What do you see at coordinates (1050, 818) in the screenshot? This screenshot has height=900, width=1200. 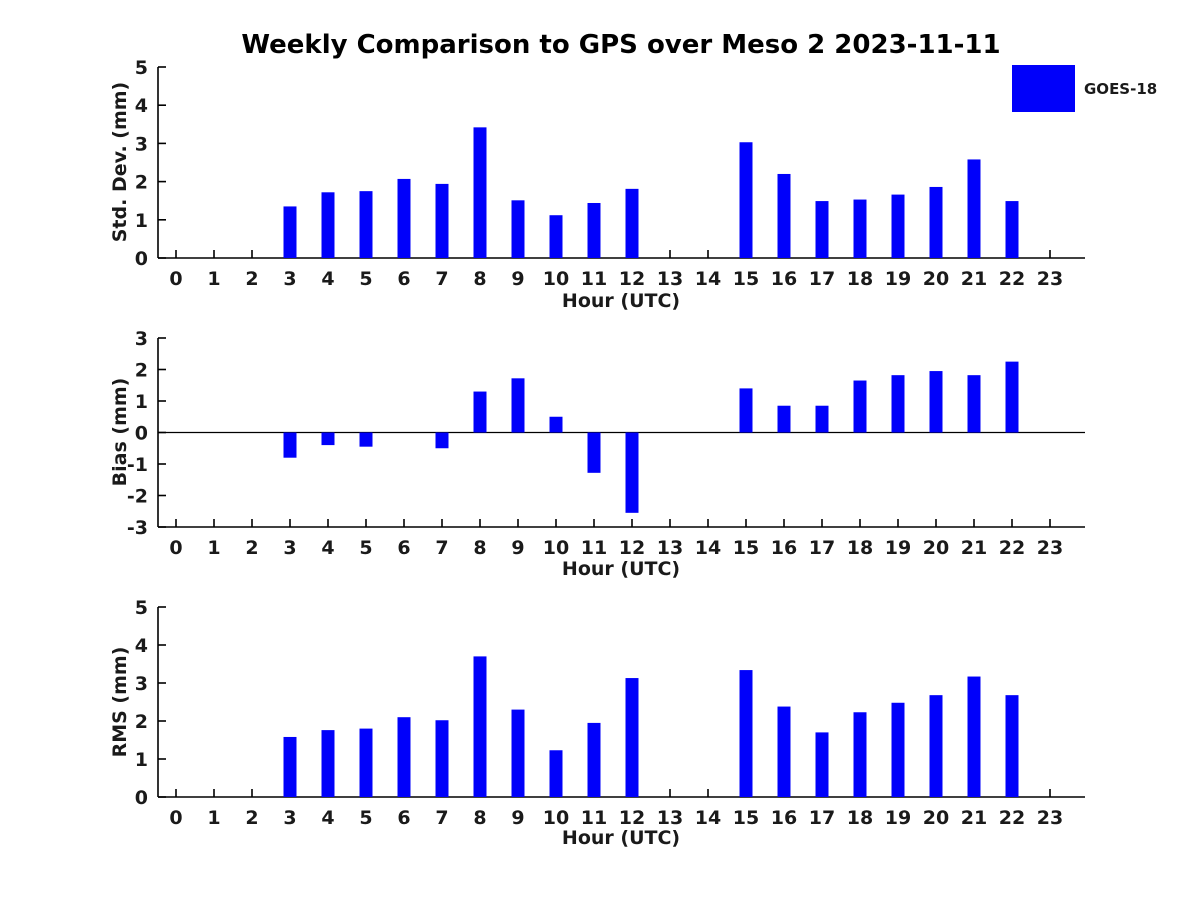 I see `x-tick-label: 23` at bounding box center [1050, 818].